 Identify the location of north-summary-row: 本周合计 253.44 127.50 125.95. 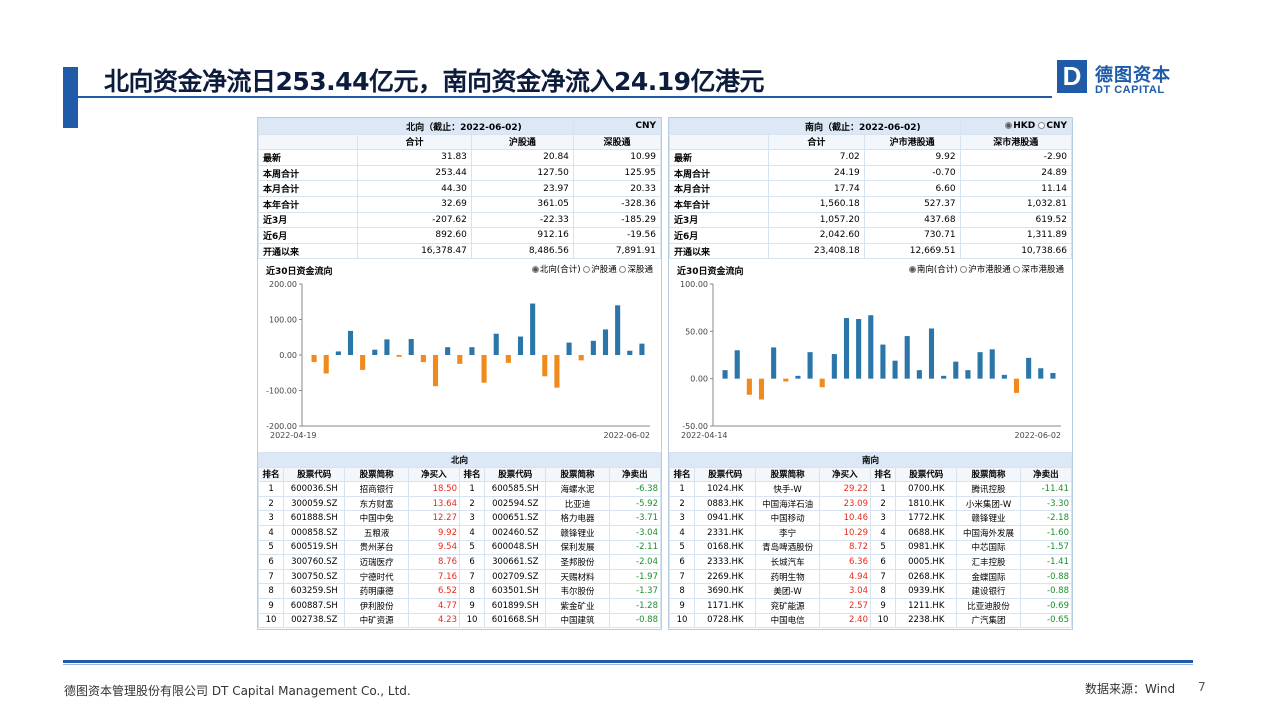
(460, 173).